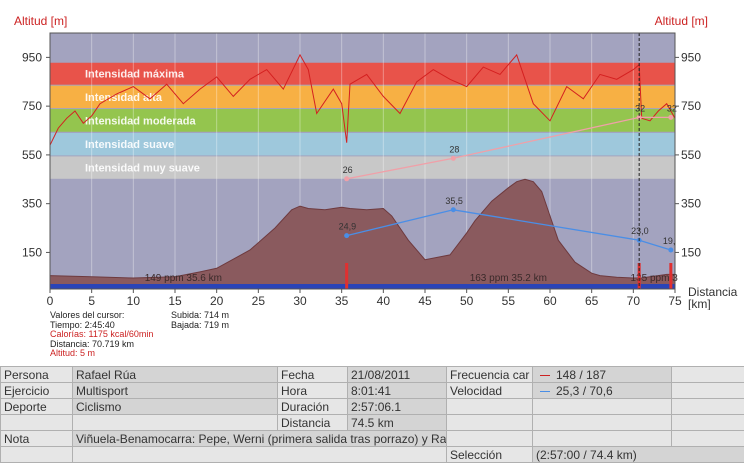 The height and width of the screenshot is (465, 744). Describe the element at coordinates (175, 301) in the screenshot. I see `x-tick-label: 15` at that location.